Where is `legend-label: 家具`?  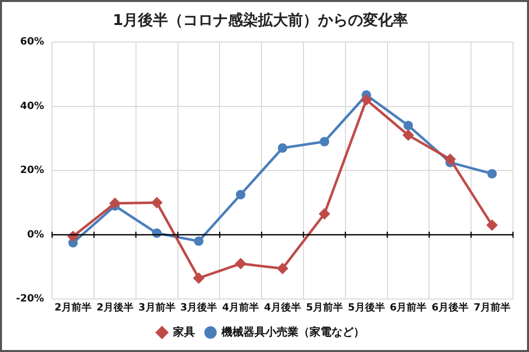
legend-label: 家具 is located at coordinates (183, 331).